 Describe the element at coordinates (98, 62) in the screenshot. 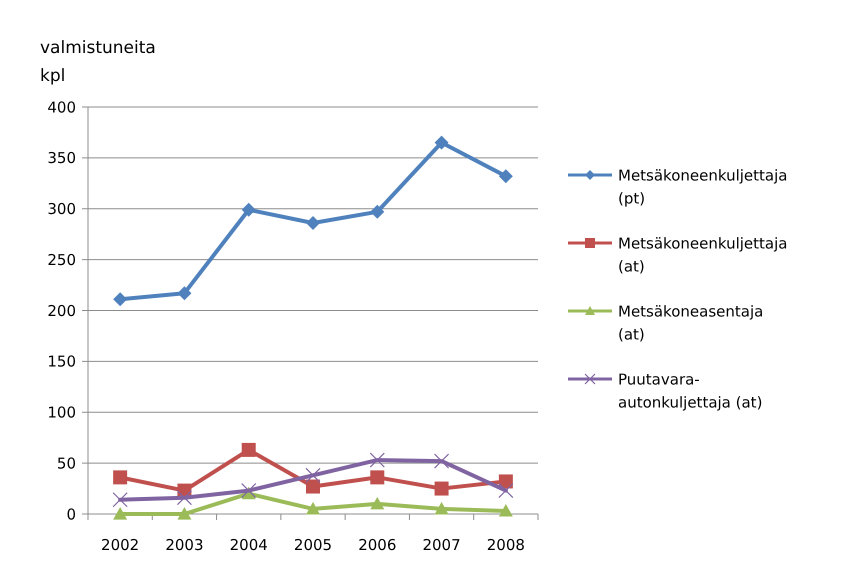

I see `y-axis-title: valmistuneita kpl` at that location.